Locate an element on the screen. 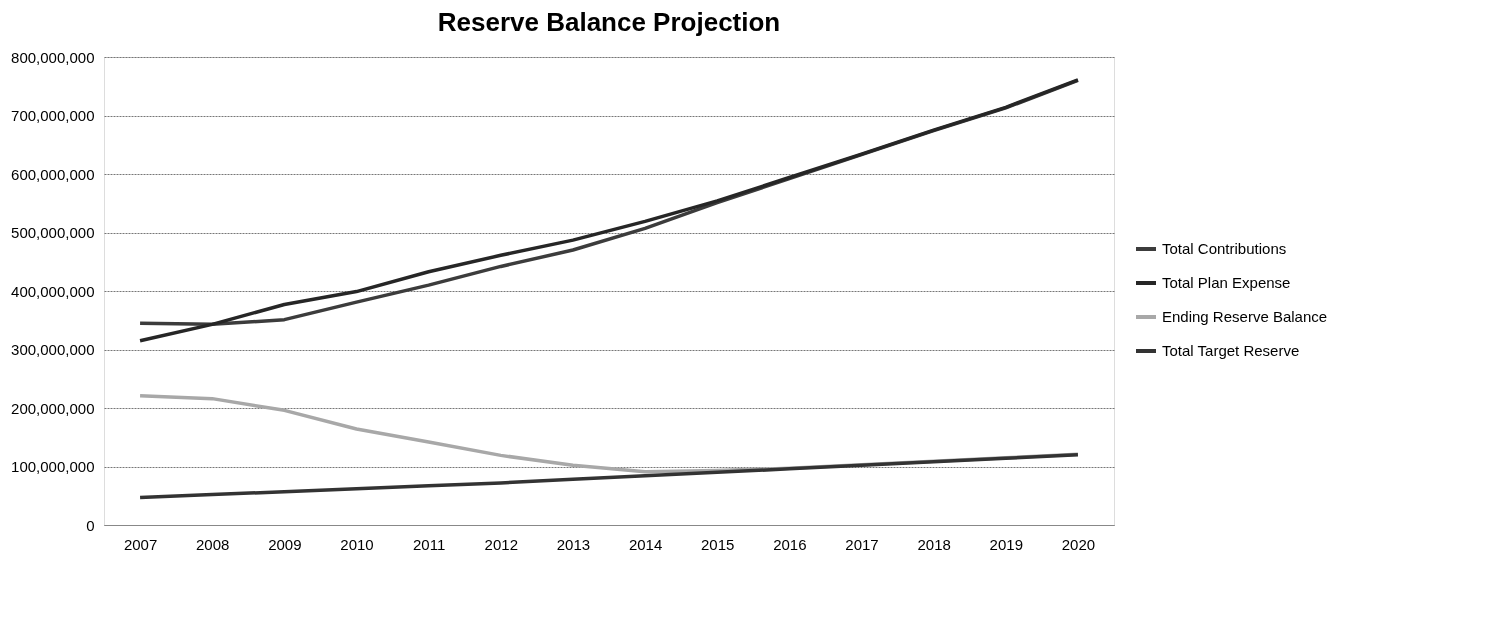 The image size is (1490, 634). x-tick-label: 2016 is located at coordinates (790, 544).